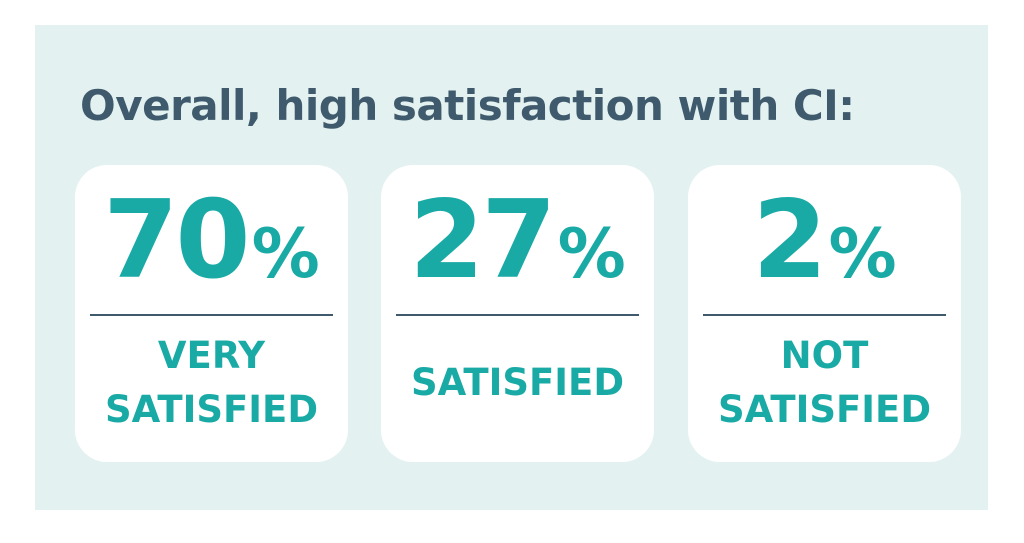 This screenshot has height=543, width=1024. I want to click on stat-value: 27%, so click(517, 241).